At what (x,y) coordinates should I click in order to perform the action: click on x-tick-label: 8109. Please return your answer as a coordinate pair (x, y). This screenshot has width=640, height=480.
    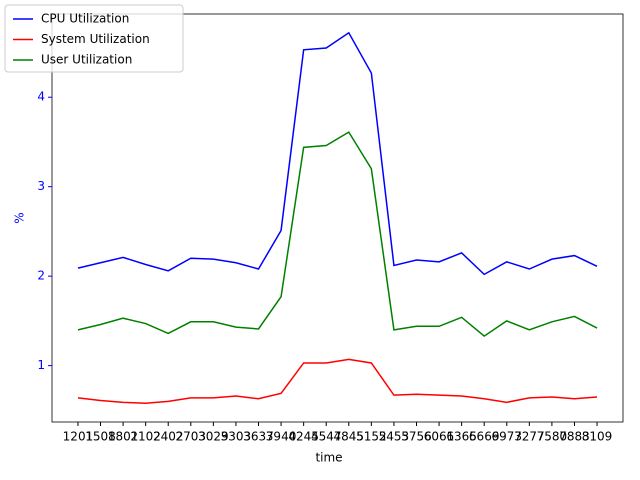
    Looking at the image, I should click on (597, 437).